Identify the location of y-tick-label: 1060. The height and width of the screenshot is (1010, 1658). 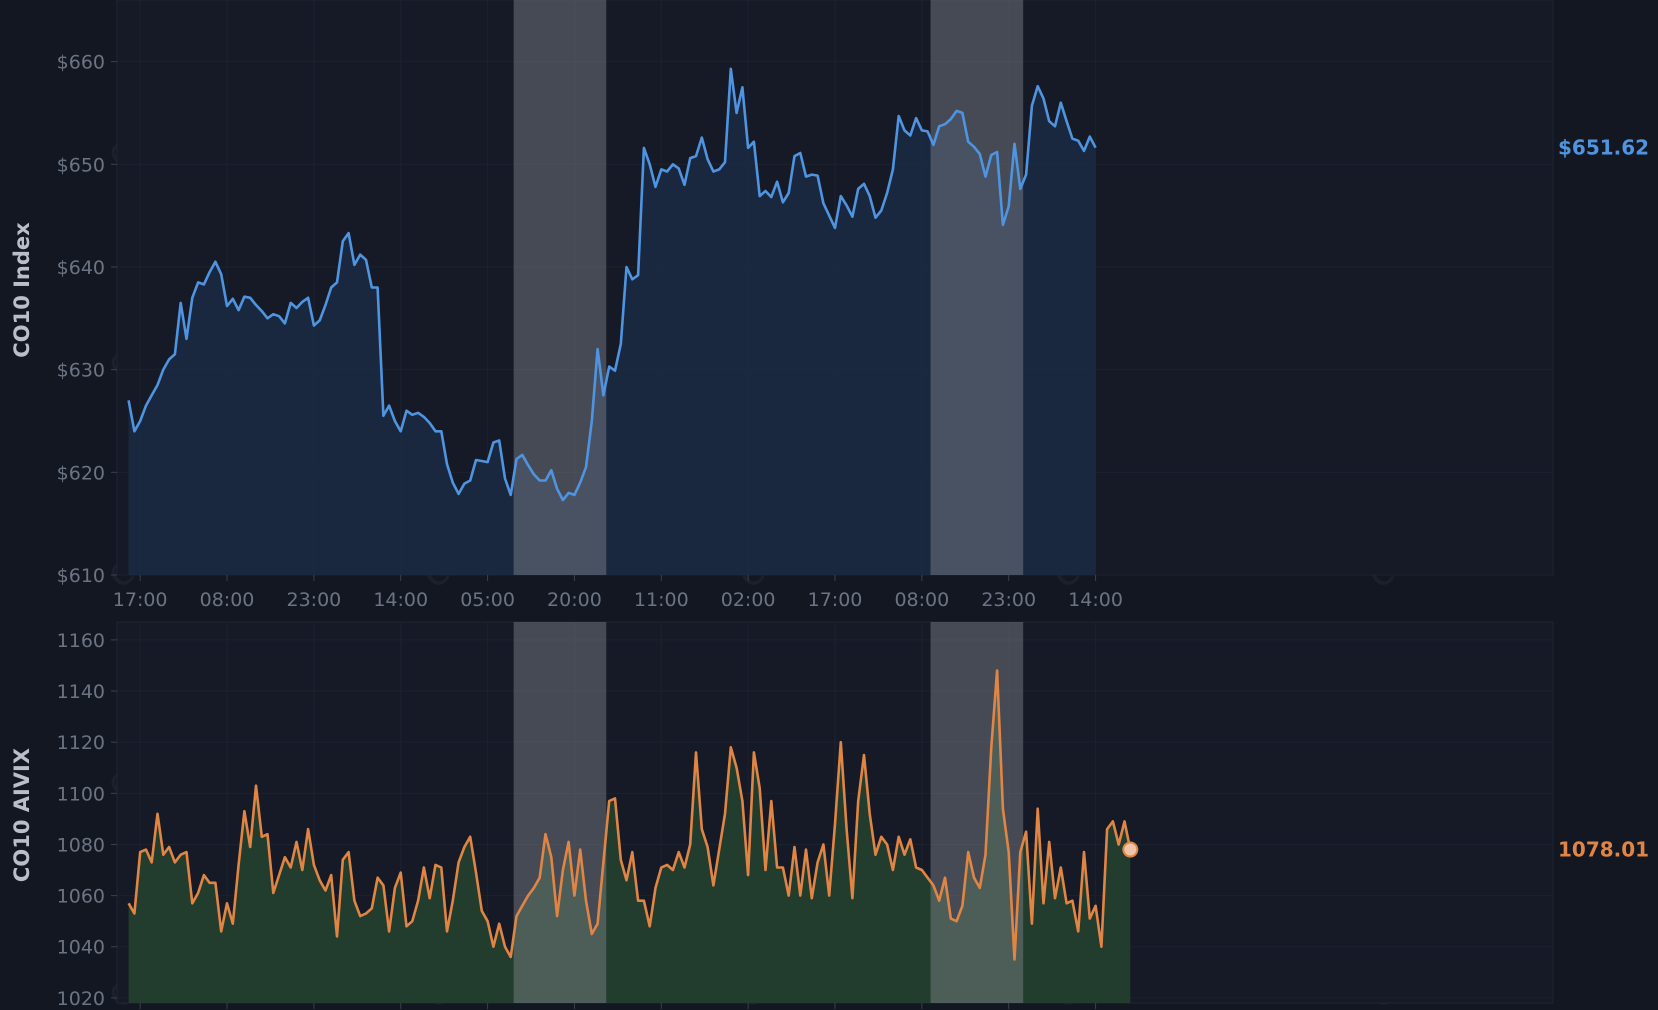
(81, 897).